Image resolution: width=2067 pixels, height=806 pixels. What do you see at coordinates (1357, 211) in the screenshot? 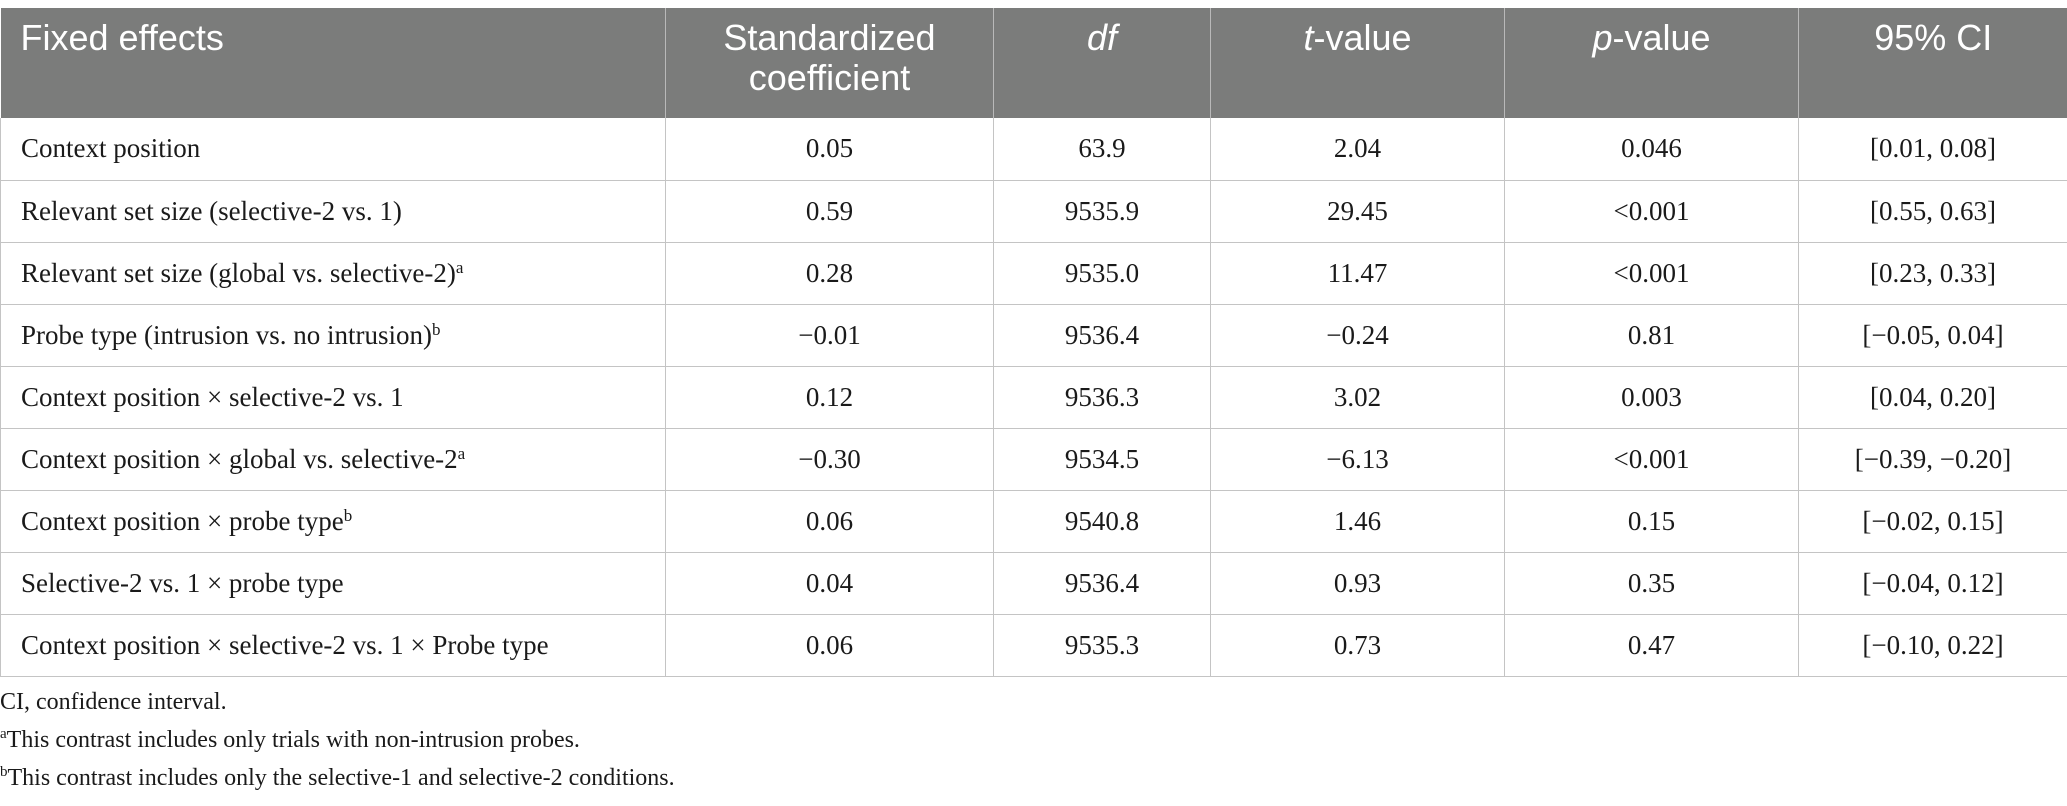
I see `cell-t-value: 29.45` at bounding box center [1357, 211].